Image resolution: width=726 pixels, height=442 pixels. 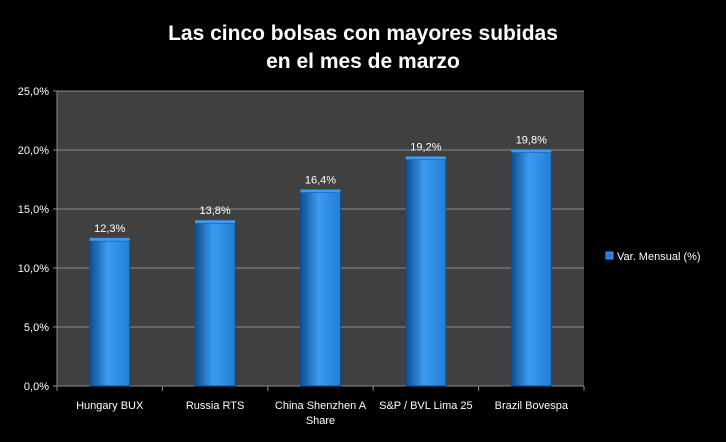 I want to click on data-label: 19,2%, so click(x=425, y=147).